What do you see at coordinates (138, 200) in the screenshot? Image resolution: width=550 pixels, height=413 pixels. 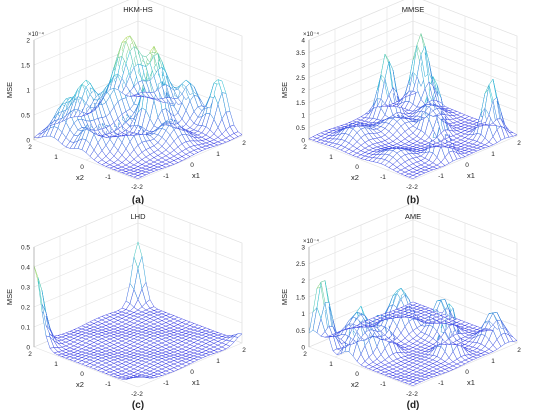 I see `panel-label: (a)` at bounding box center [138, 200].